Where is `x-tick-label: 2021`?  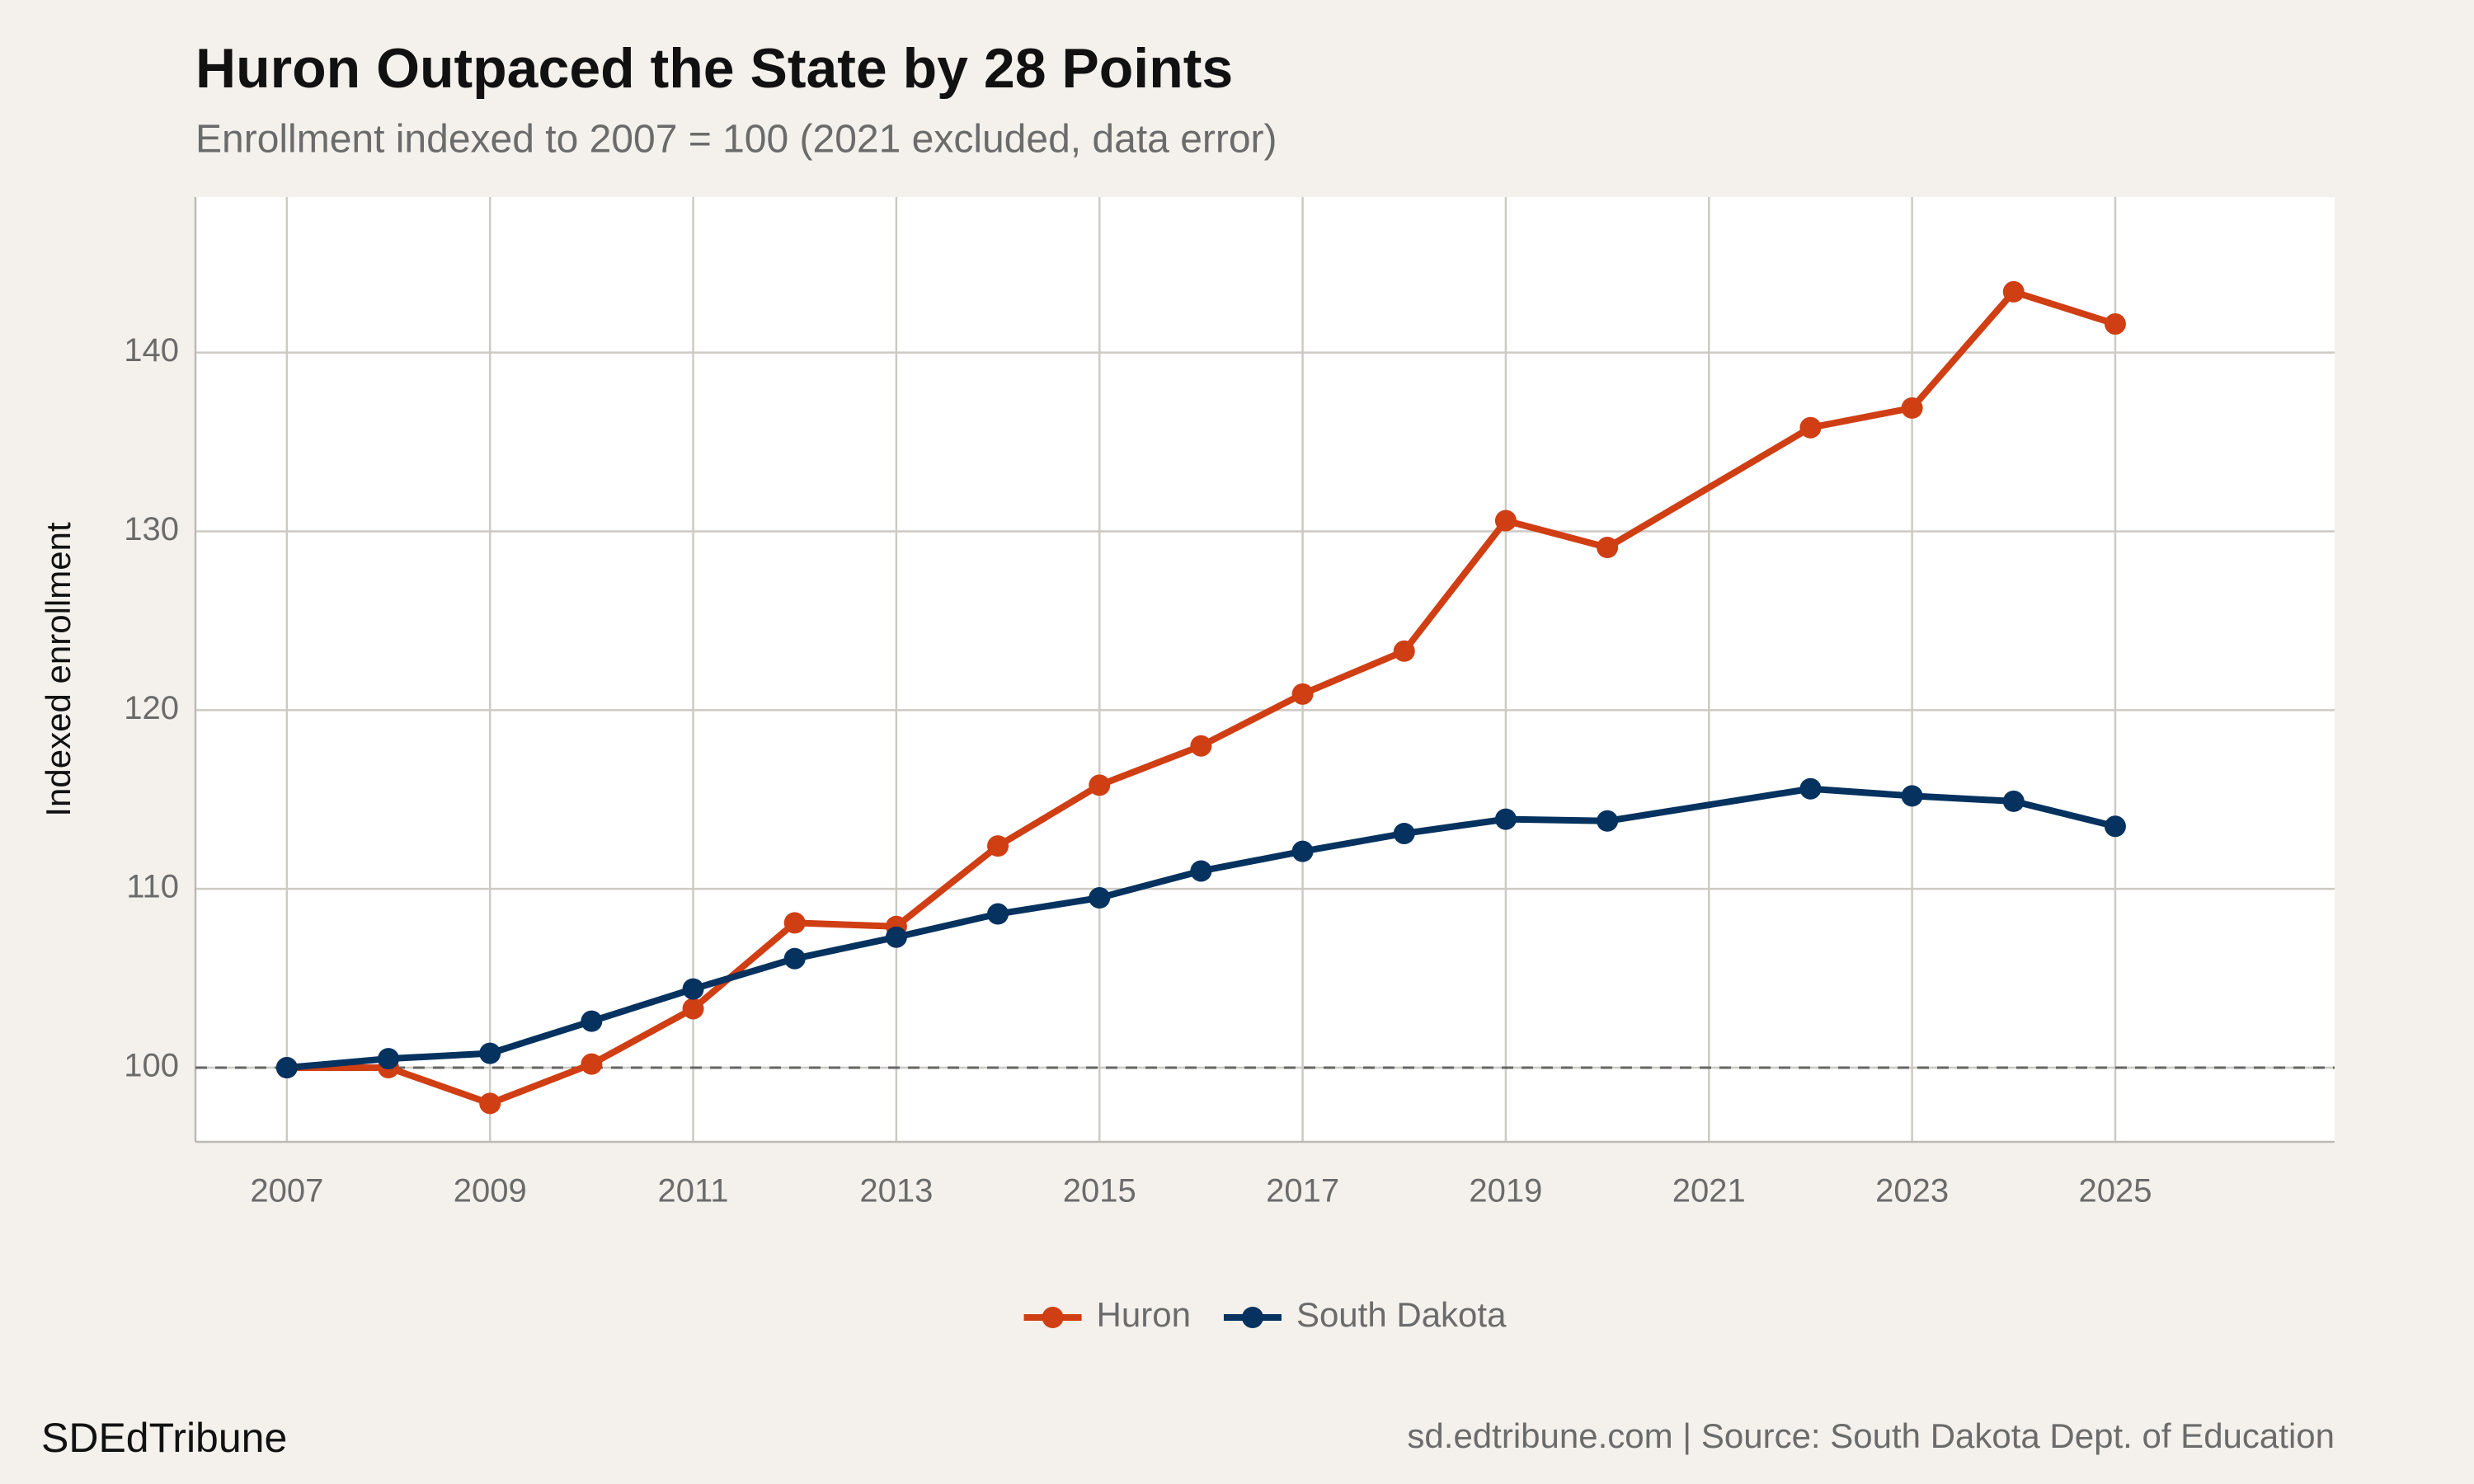
x-tick-label: 2021 is located at coordinates (1709, 1191).